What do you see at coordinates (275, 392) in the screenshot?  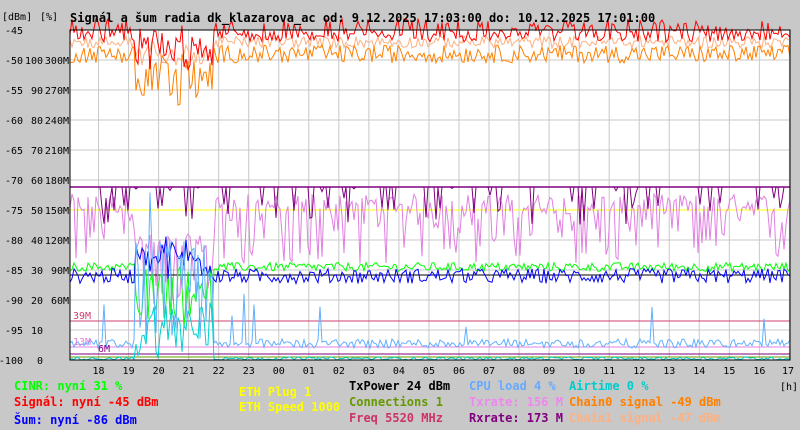 I see `legend-eth-plug: ETH Plug 1` at bounding box center [275, 392].